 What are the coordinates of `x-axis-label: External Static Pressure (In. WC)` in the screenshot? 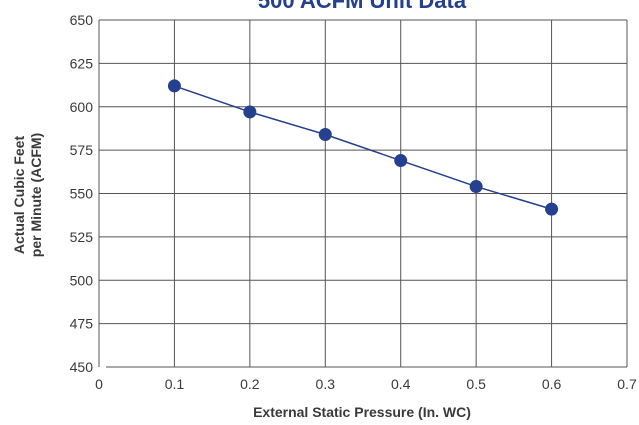 It's located at (362, 412).